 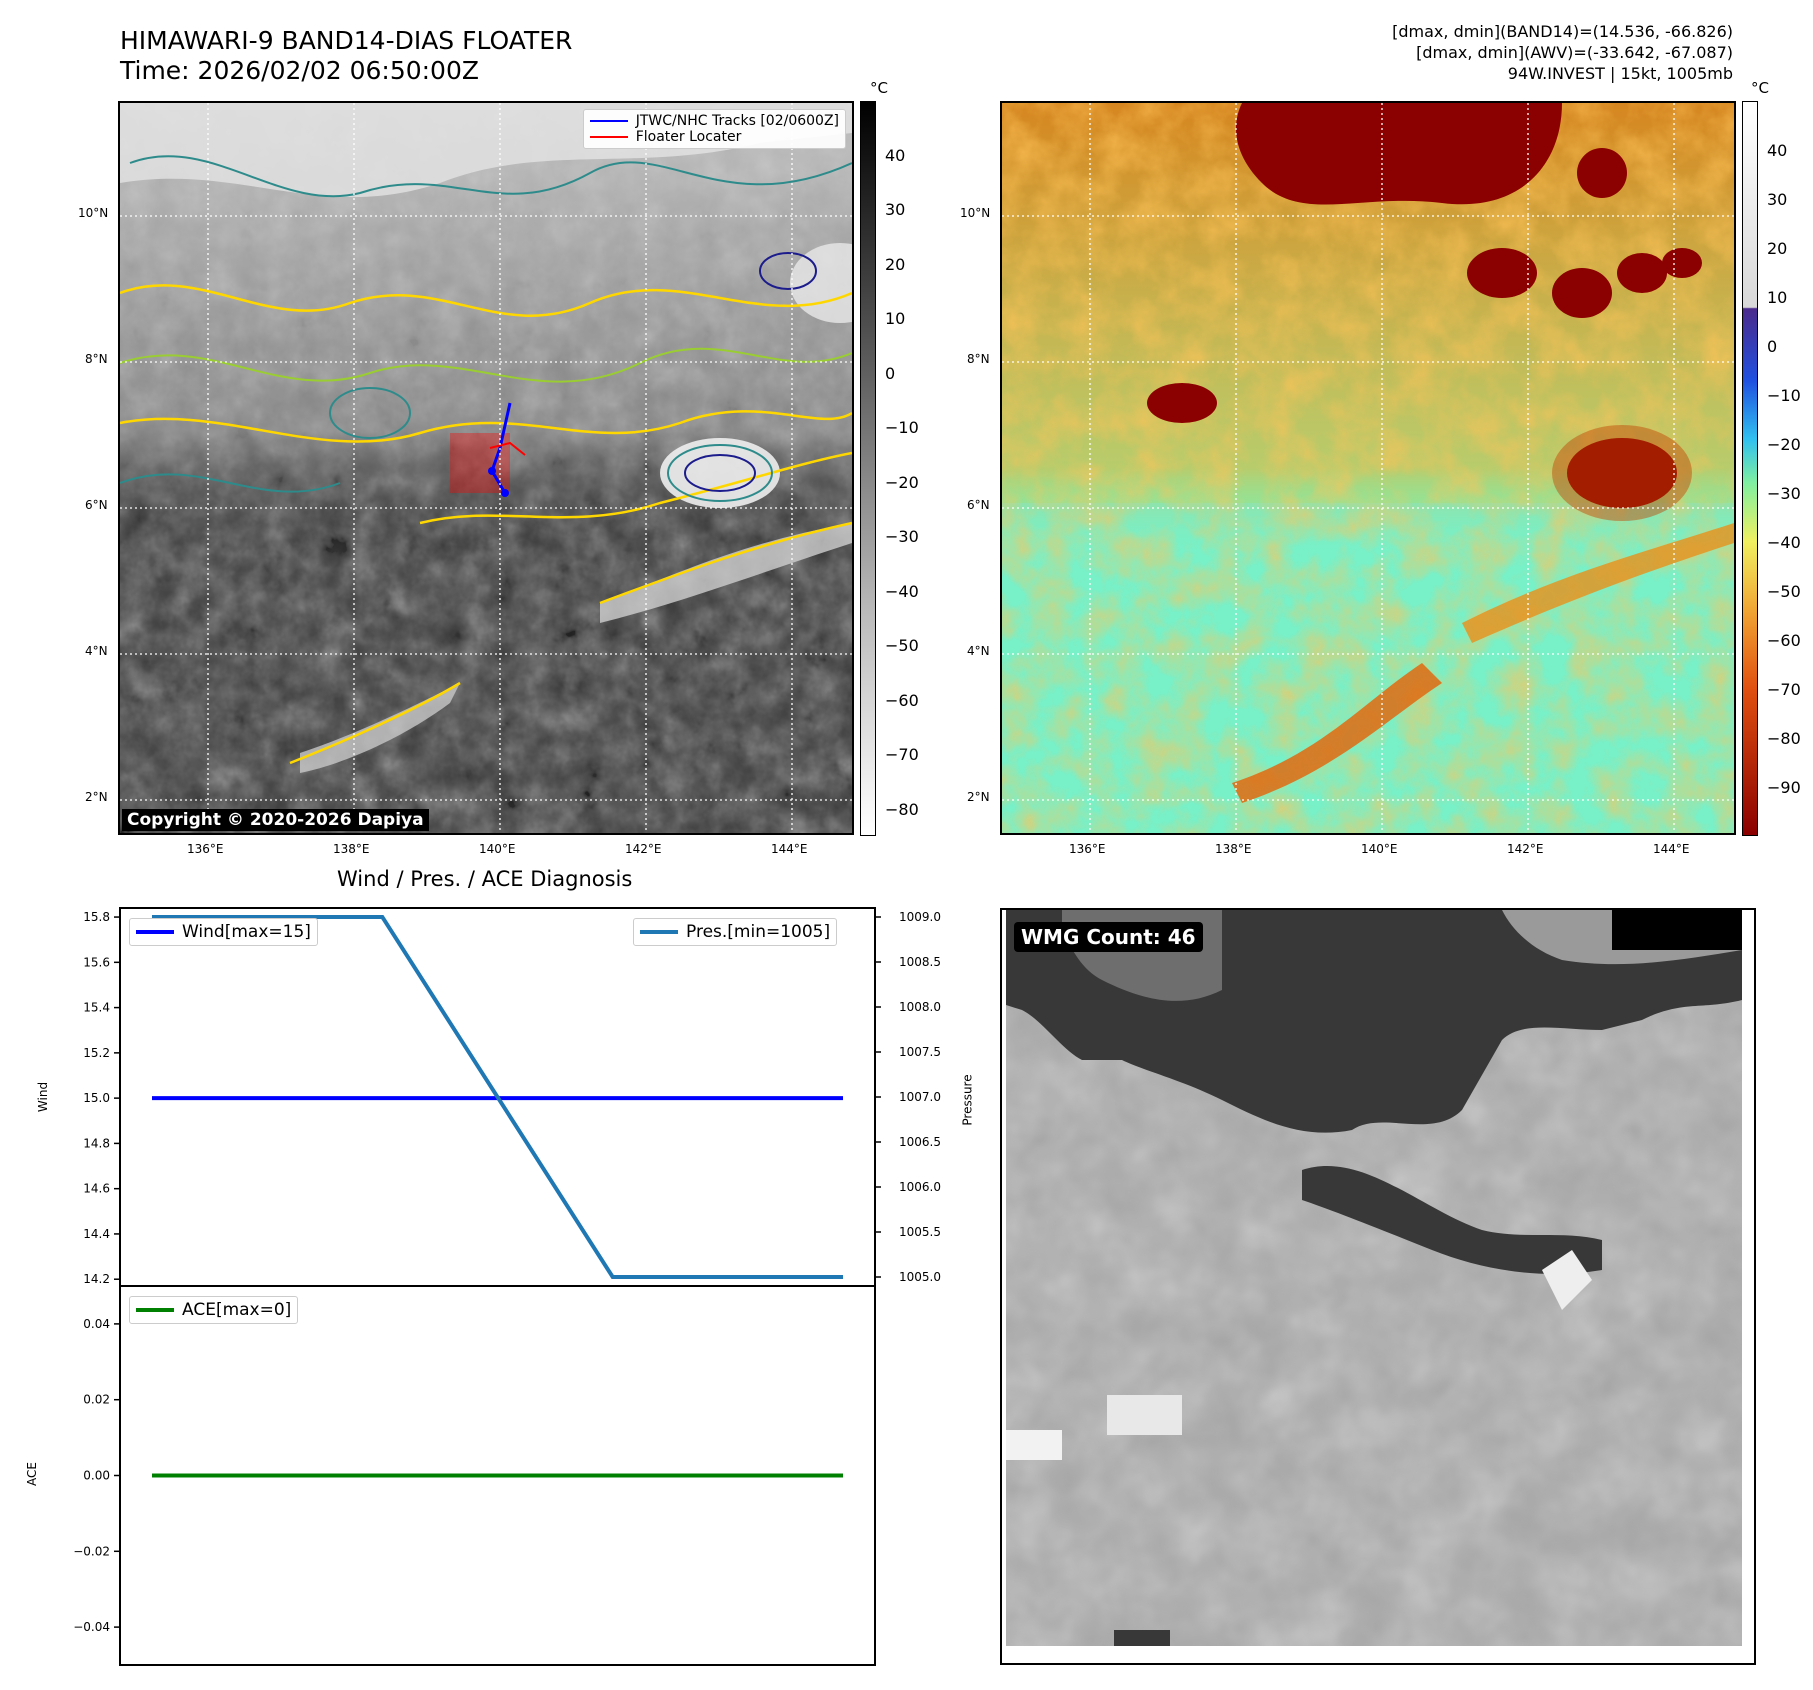 What do you see at coordinates (237, 1310) in the screenshot?
I see `ace-legend-label: ACE[max=0]` at bounding box center [237, 1310].